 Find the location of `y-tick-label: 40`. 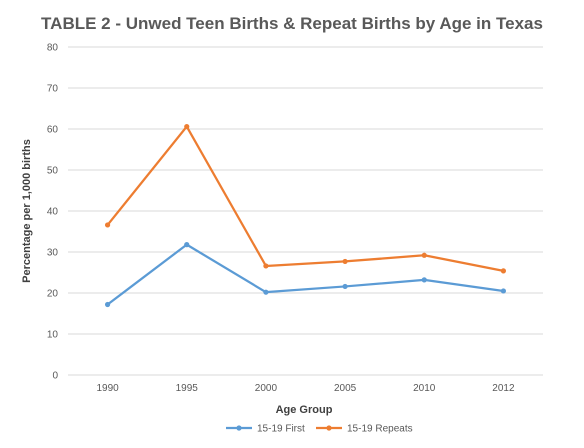

y-tick-label: 40 is located at coordinates (53, 212).